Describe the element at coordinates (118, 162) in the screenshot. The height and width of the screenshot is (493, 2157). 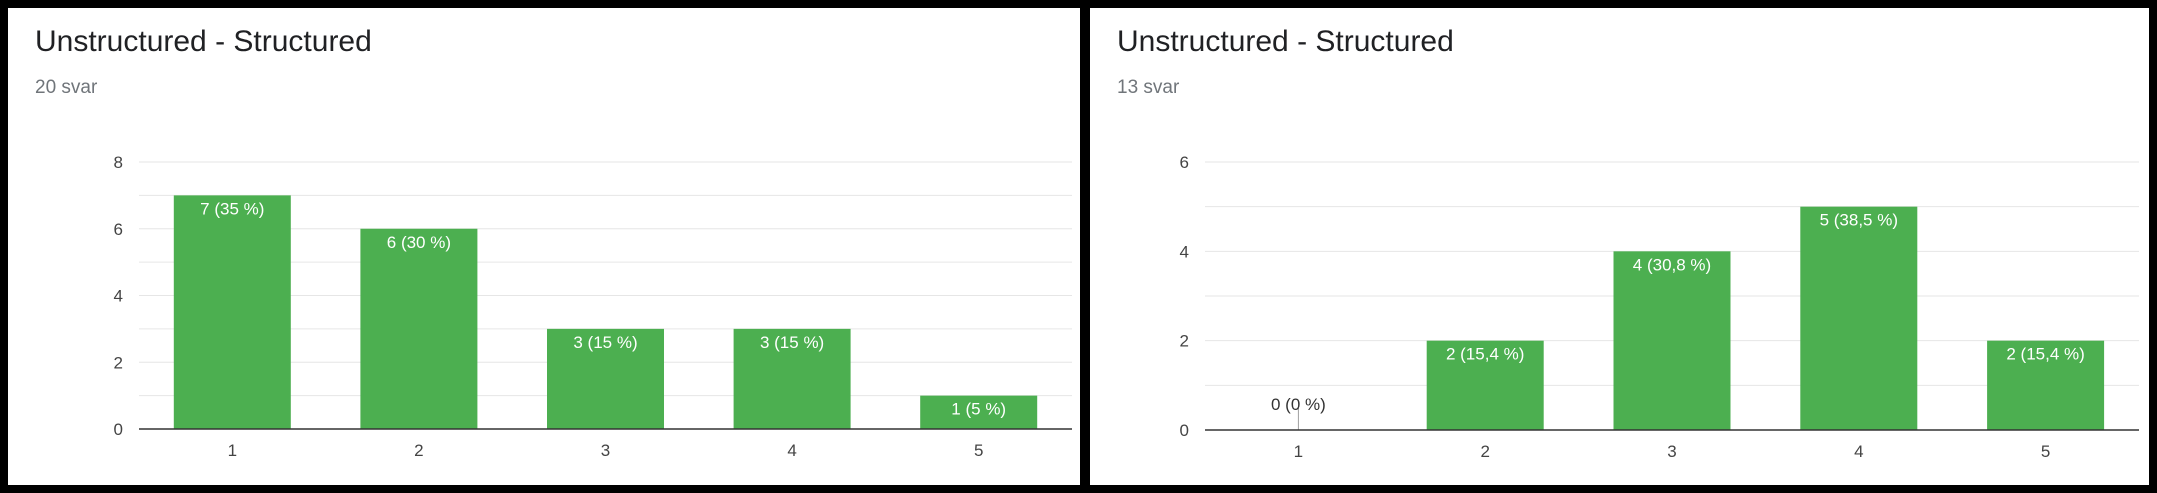
I see `y-tick-label: 8` at that location.